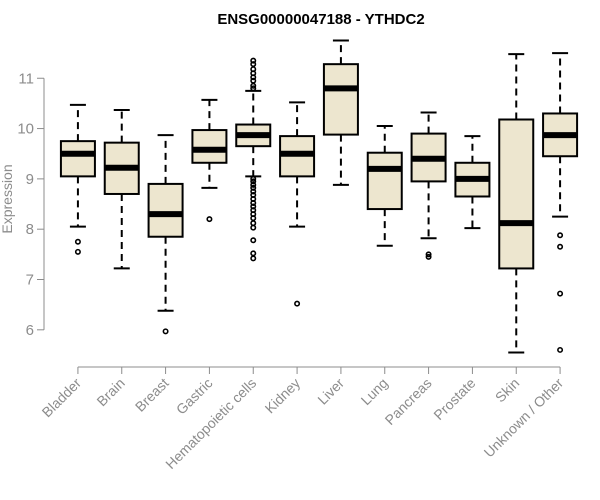  Describe the element at coordinates (121, 189) in the screenshot. I see `box-brain` at that location.